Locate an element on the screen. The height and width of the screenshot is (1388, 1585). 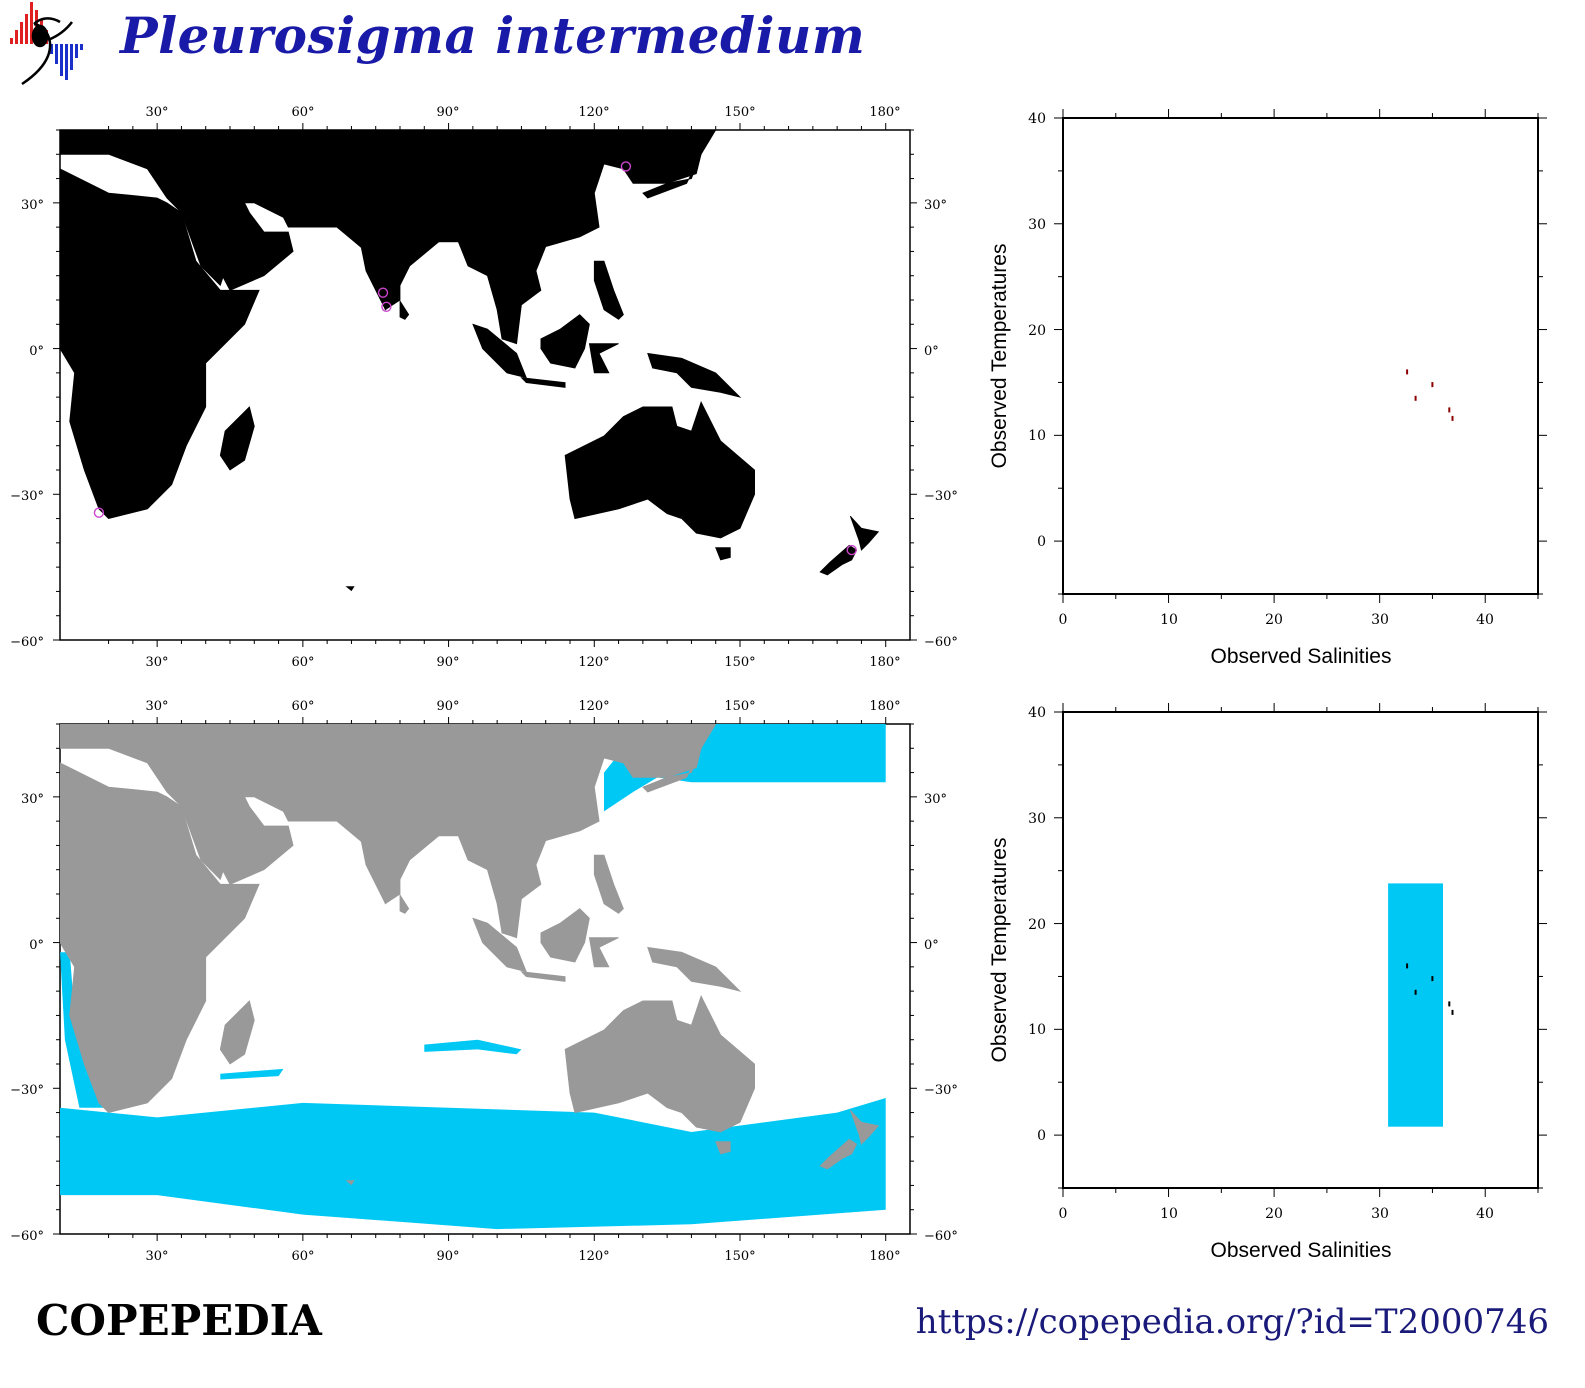
x-tick-label: 20 is located at coordinates (1274, 1214).